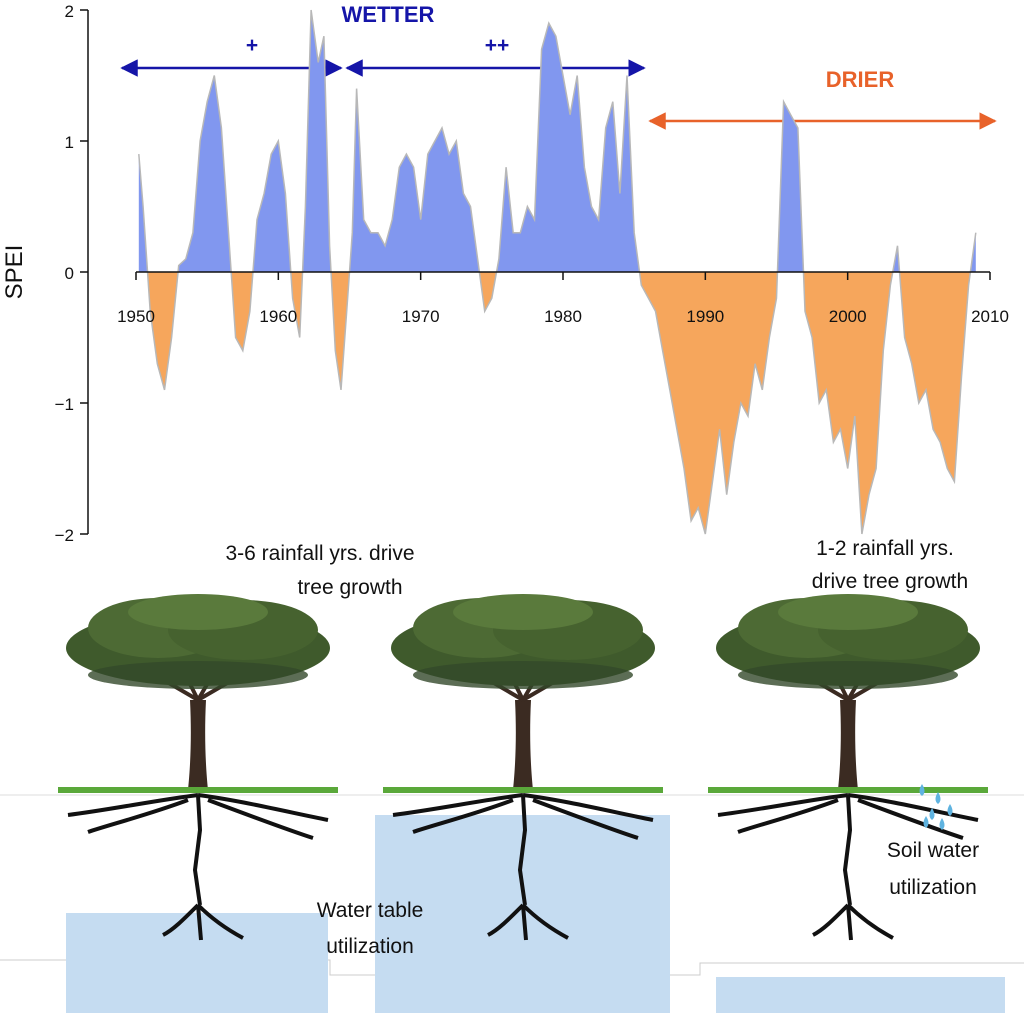 The height and width of the screenshot is (1020, 1024). What do you see at coordinates (388, 14) in the screenshot?
I see `annotation: WETTER` at bounding box center [388, 14].